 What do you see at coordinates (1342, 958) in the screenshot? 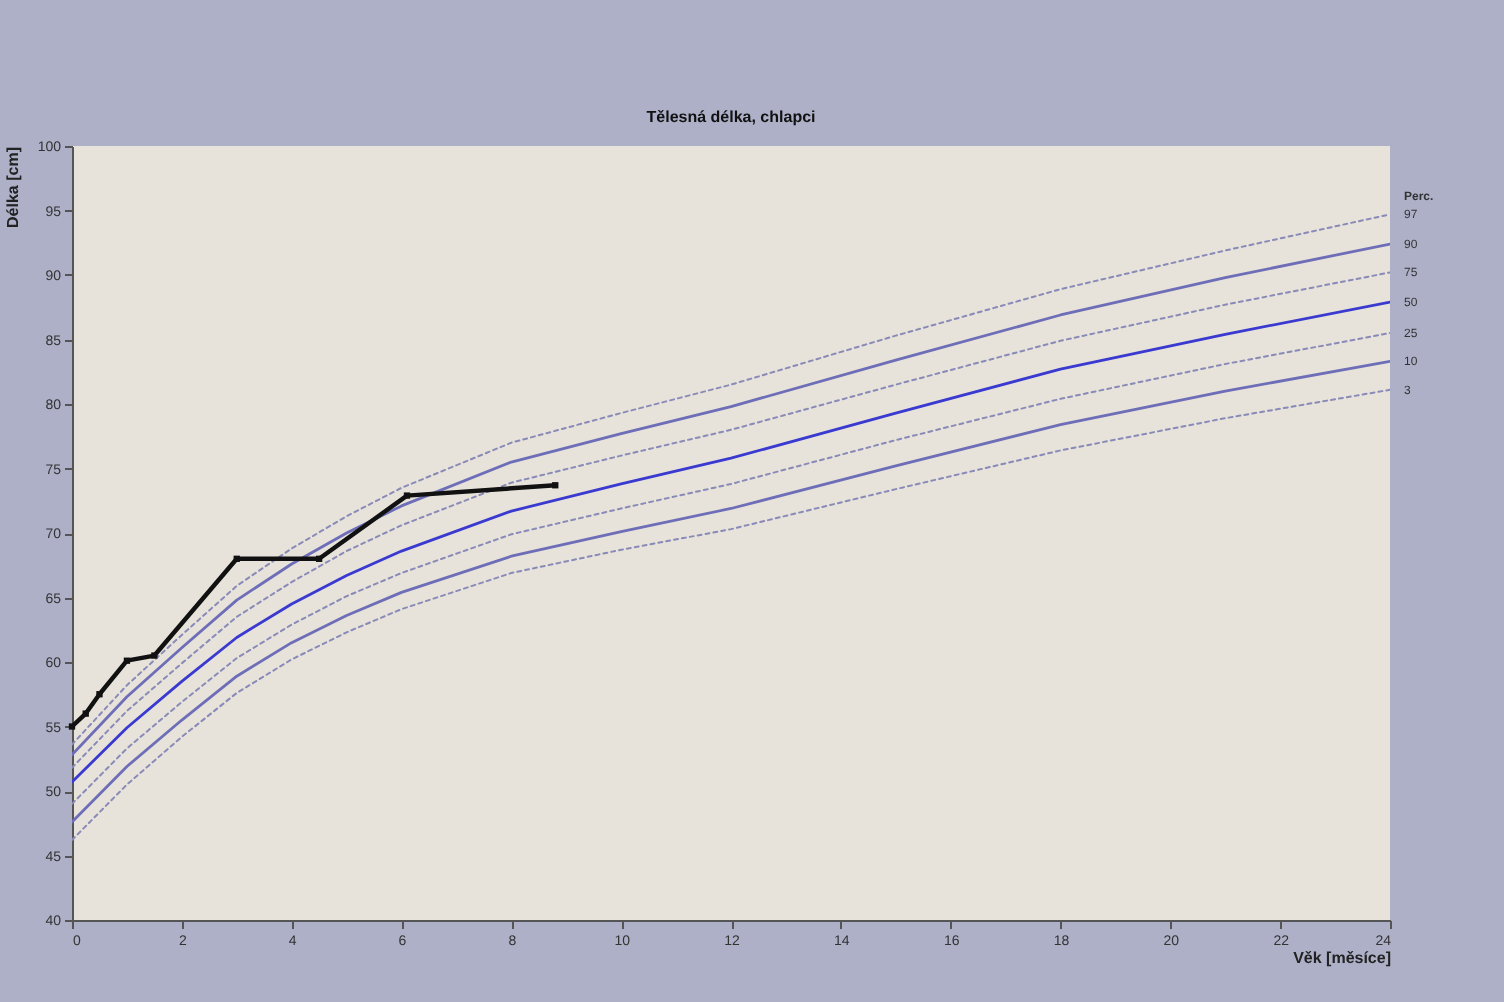
I see `x-axis-title: Věk [měsíce]` at bounding box center [1342, 958].